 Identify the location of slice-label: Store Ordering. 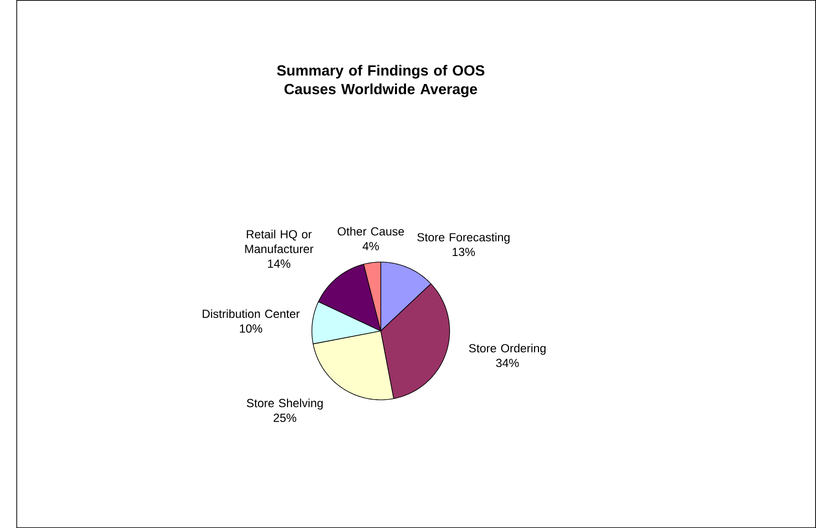
(507, 349).